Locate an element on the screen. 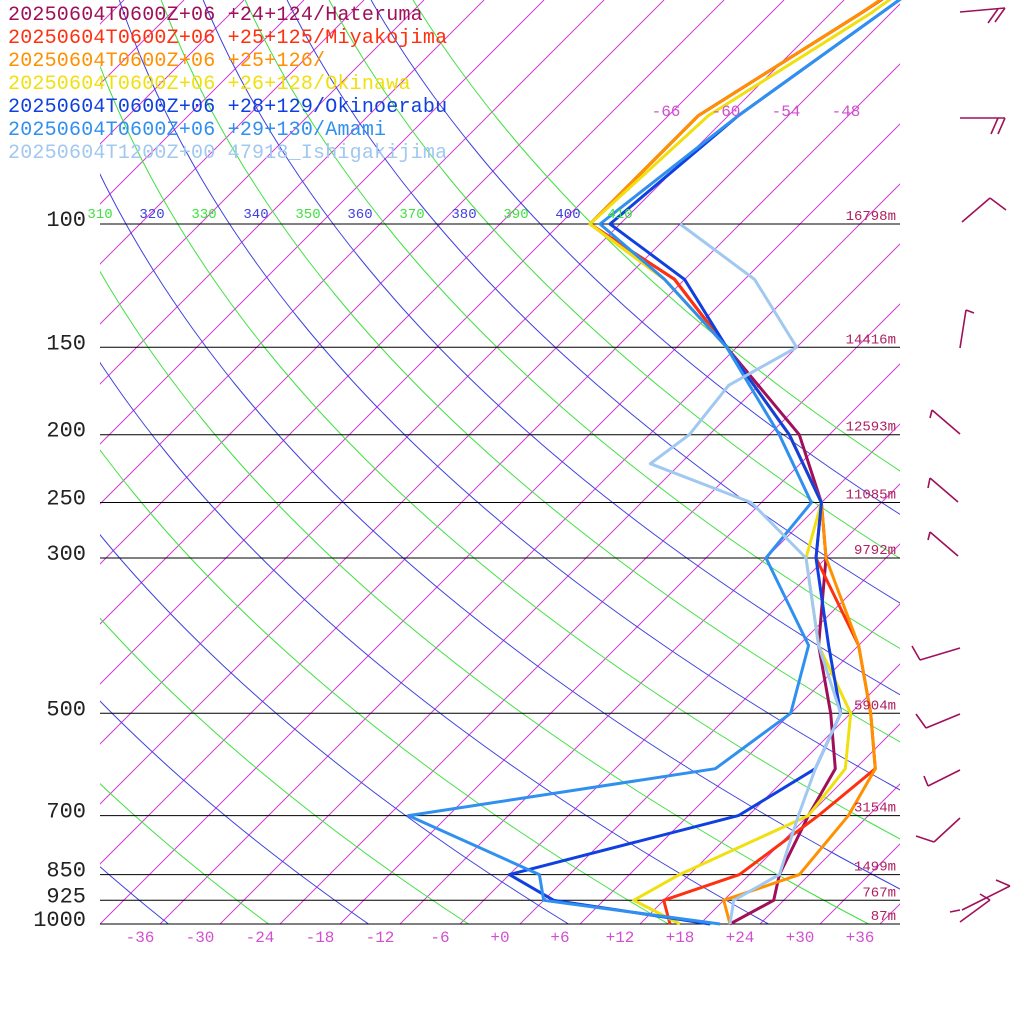 The width and height of the screenshot is (1024, 1024). pressure-label: 500 is located at coordinates (66, 709).